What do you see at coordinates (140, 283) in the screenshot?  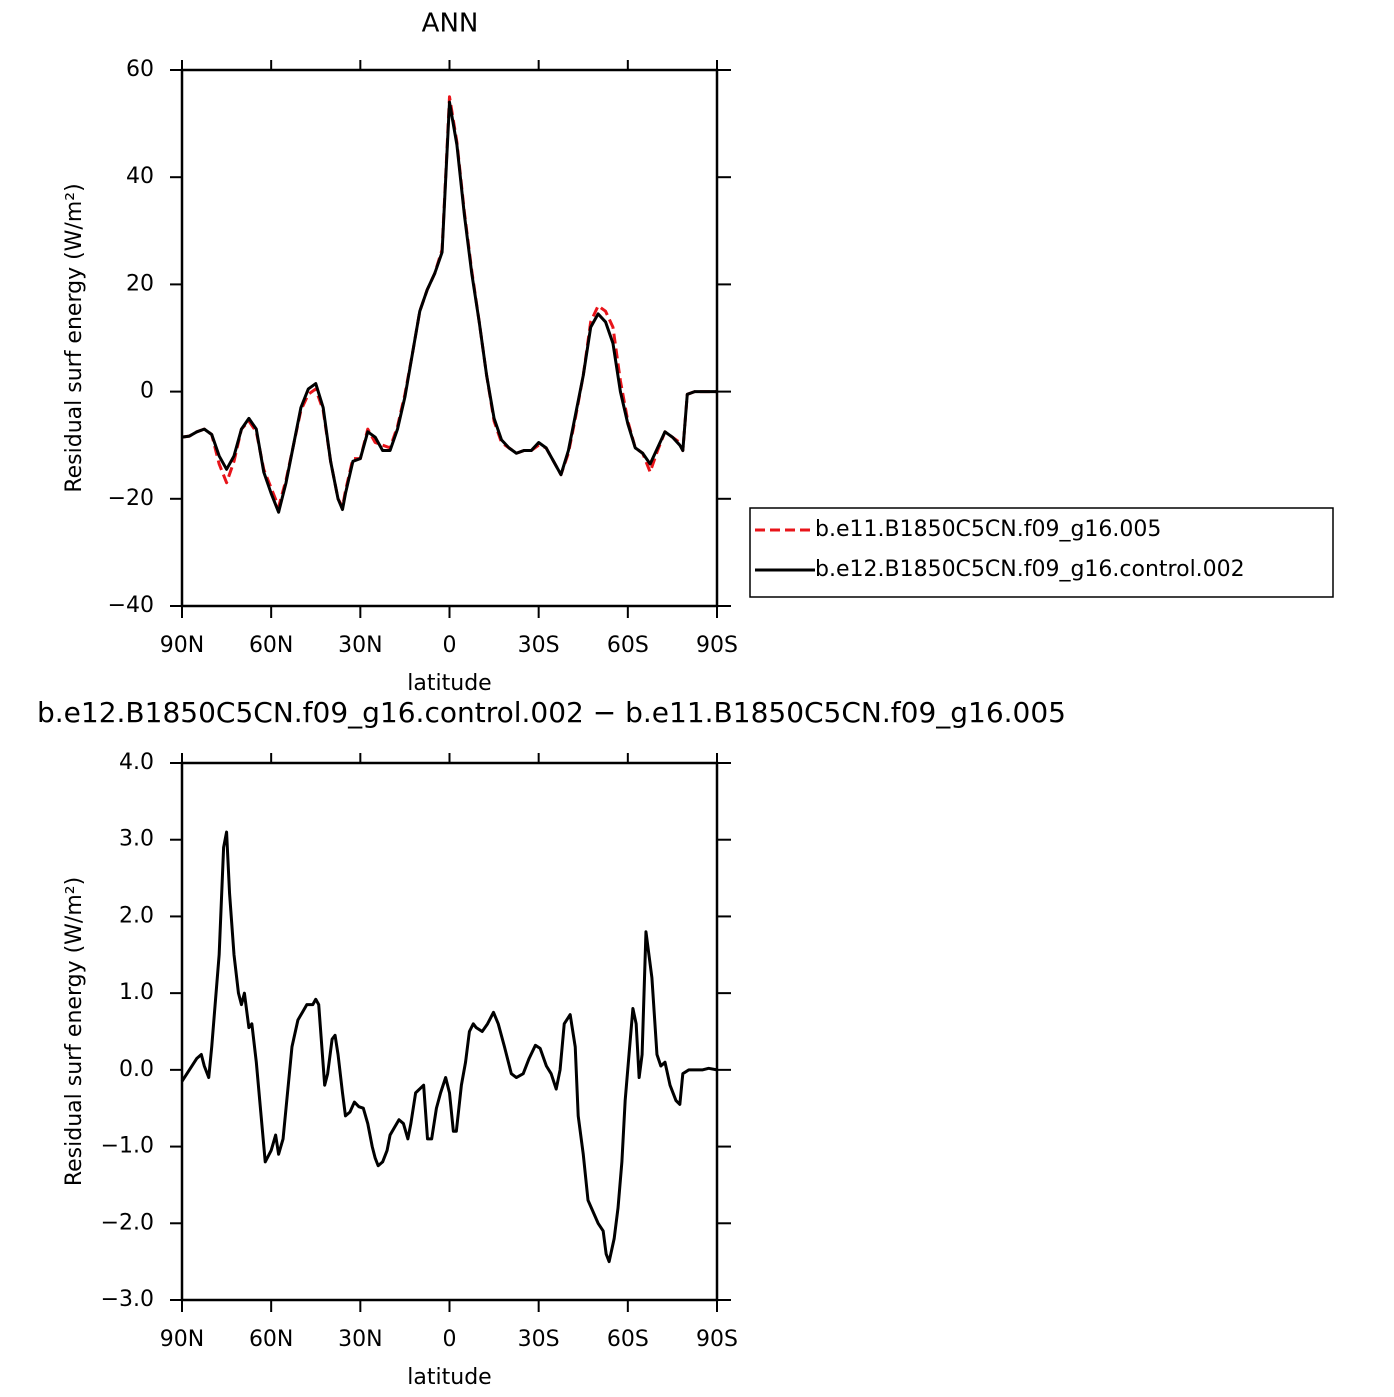 I see `y-tick-label: 20` at bounding box center [140, 283].